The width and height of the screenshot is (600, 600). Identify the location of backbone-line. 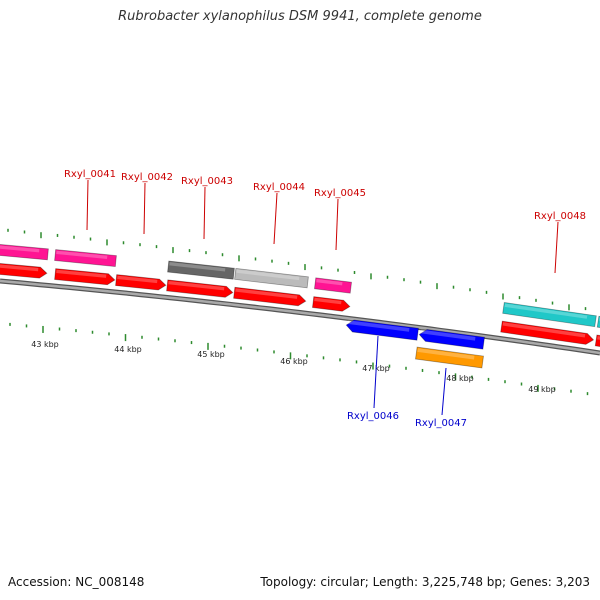
(300, 317).